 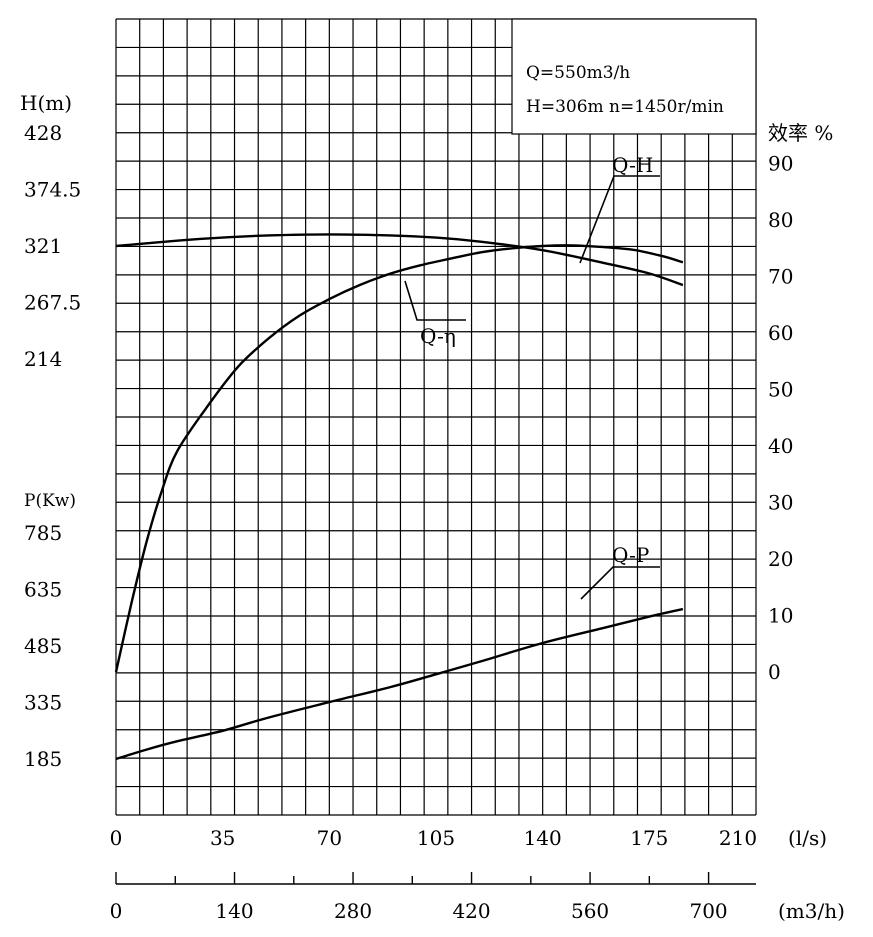 What do you see at coordinates (43, 703) in the screenshot?
I see `power-tick-label: 335` at bounding box center [43, 703].